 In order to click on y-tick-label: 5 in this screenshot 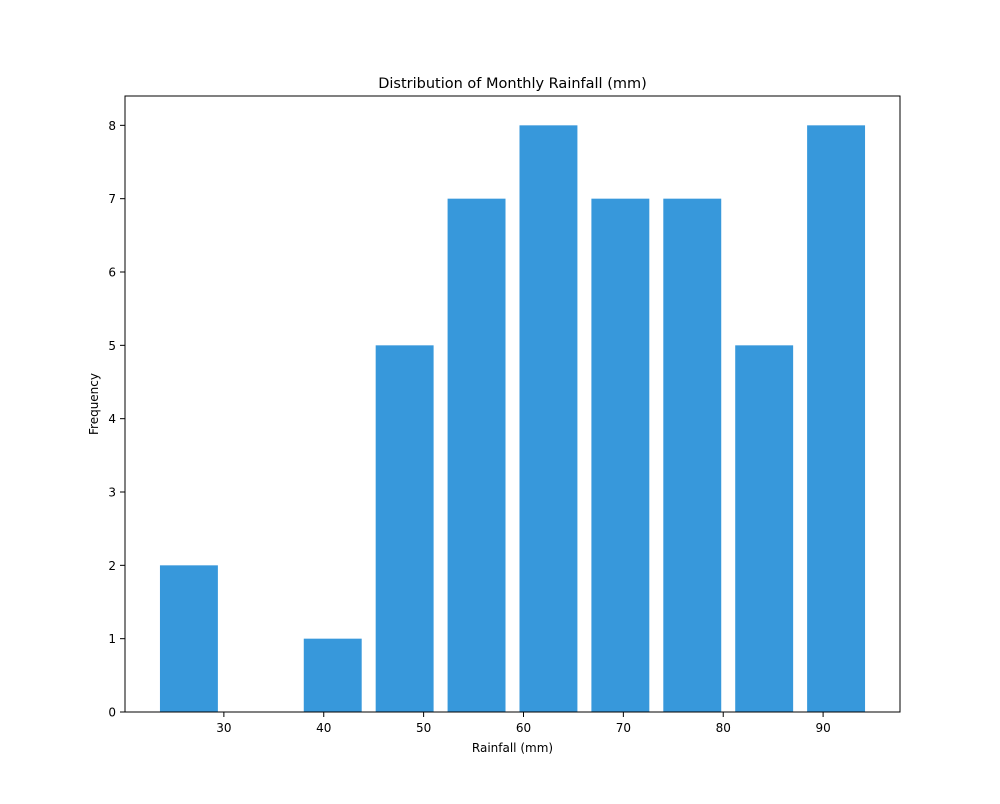, I will do `click(112, 346)`.